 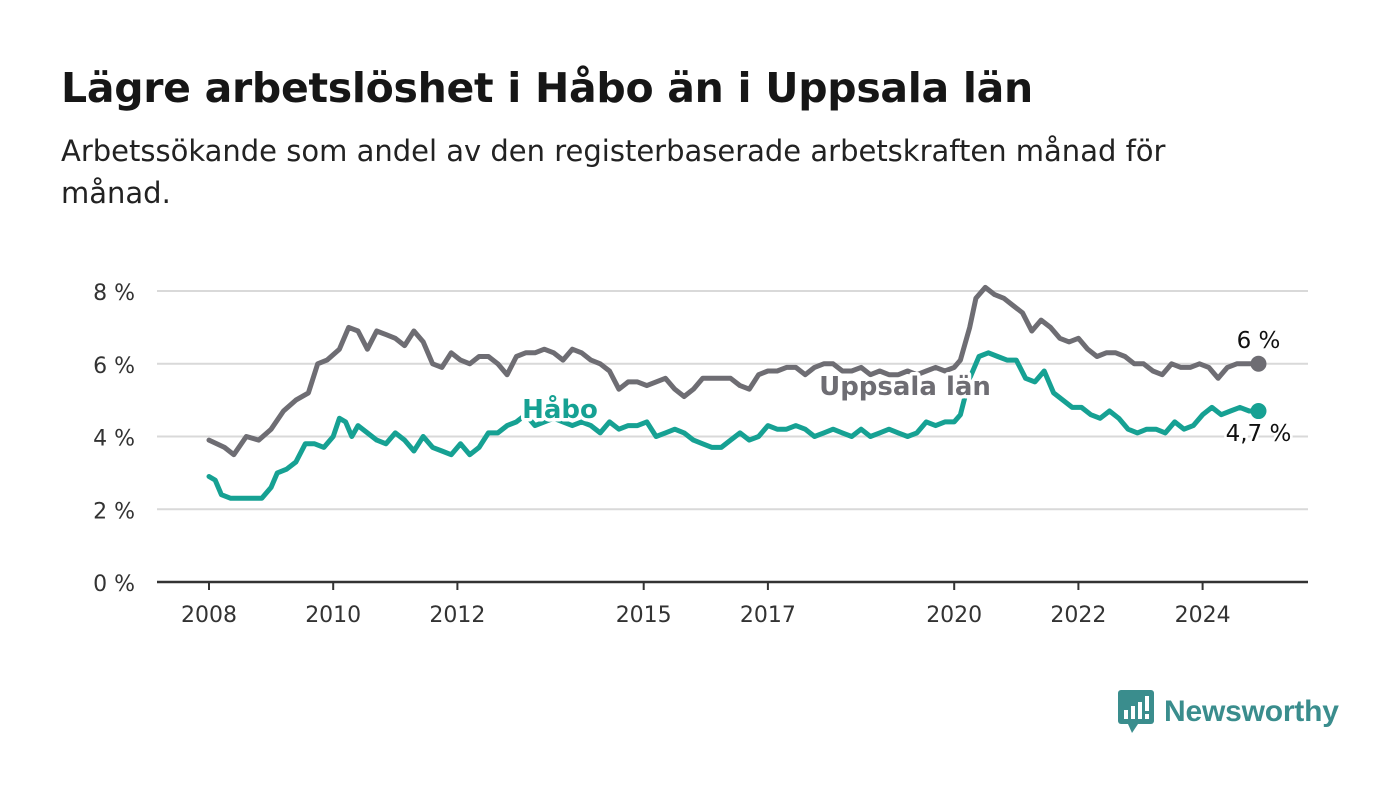 What do you see at coordinates (768, 615) in the screenshot?
I see `x-tick-label: 2017` at bounding box center [768, 615].